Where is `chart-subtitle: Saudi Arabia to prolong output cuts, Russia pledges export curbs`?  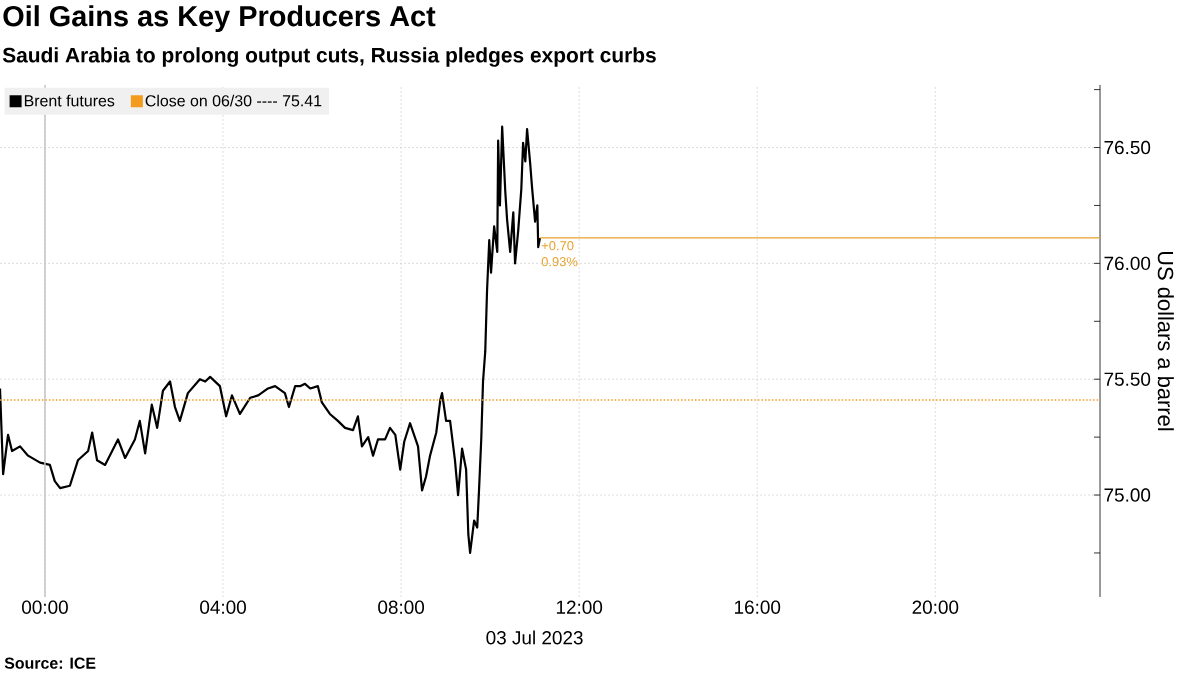 chart-subtitle: Saudi Arabia to prolong output cuts, Russia pledges export curbs is located at coordinates (329, 57).